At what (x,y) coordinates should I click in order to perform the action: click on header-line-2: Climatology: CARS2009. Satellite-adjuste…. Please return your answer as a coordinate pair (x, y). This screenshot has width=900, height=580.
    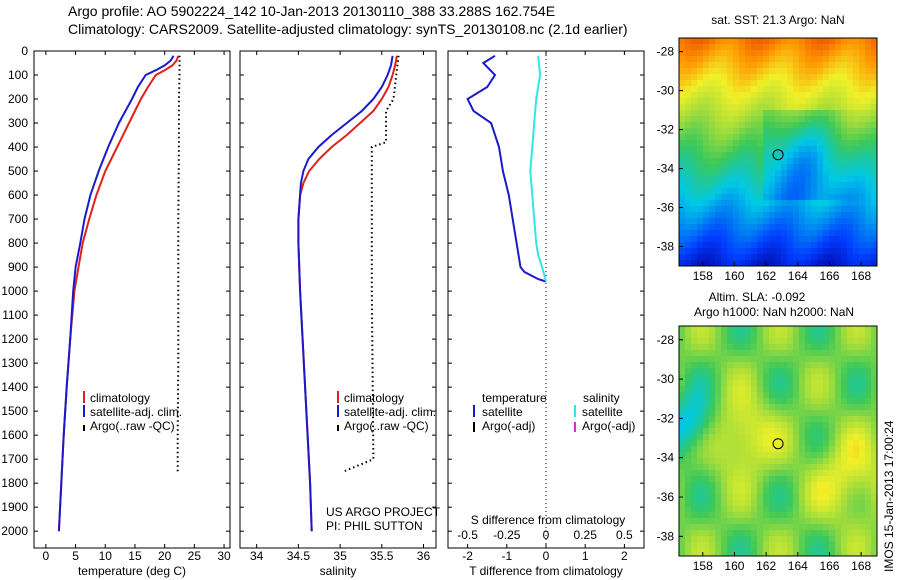
    Looking at the image, I should click on (348, 29).